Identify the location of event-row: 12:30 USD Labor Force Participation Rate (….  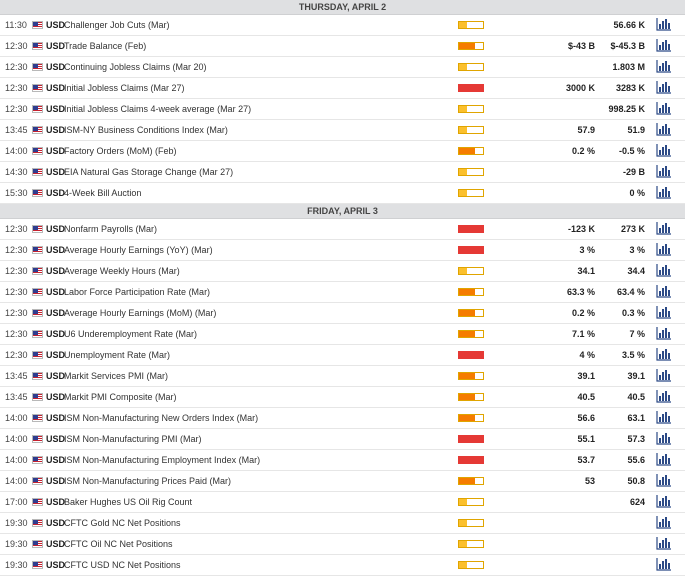
(342, 292).